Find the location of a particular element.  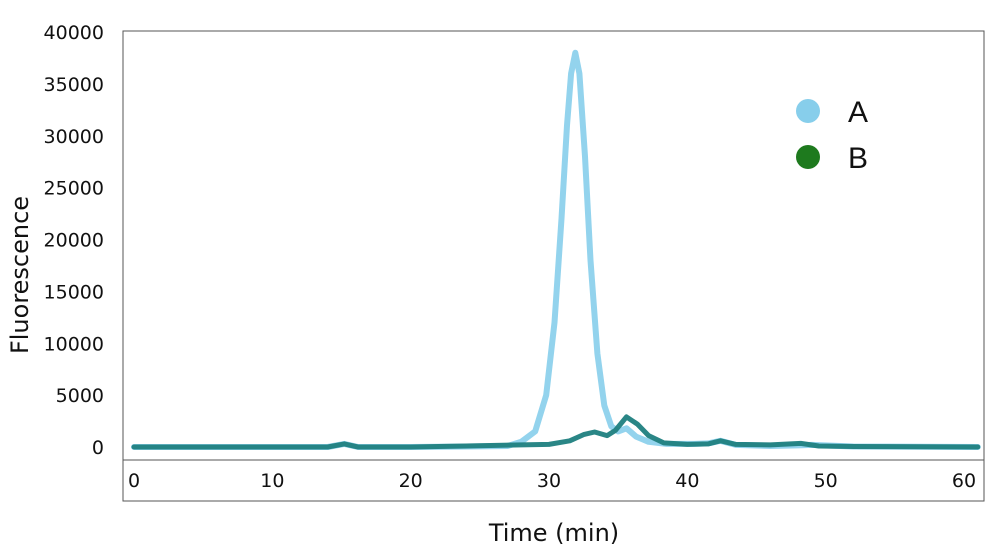

y-tick-label: 25000 is located at coordinates (74, 189).